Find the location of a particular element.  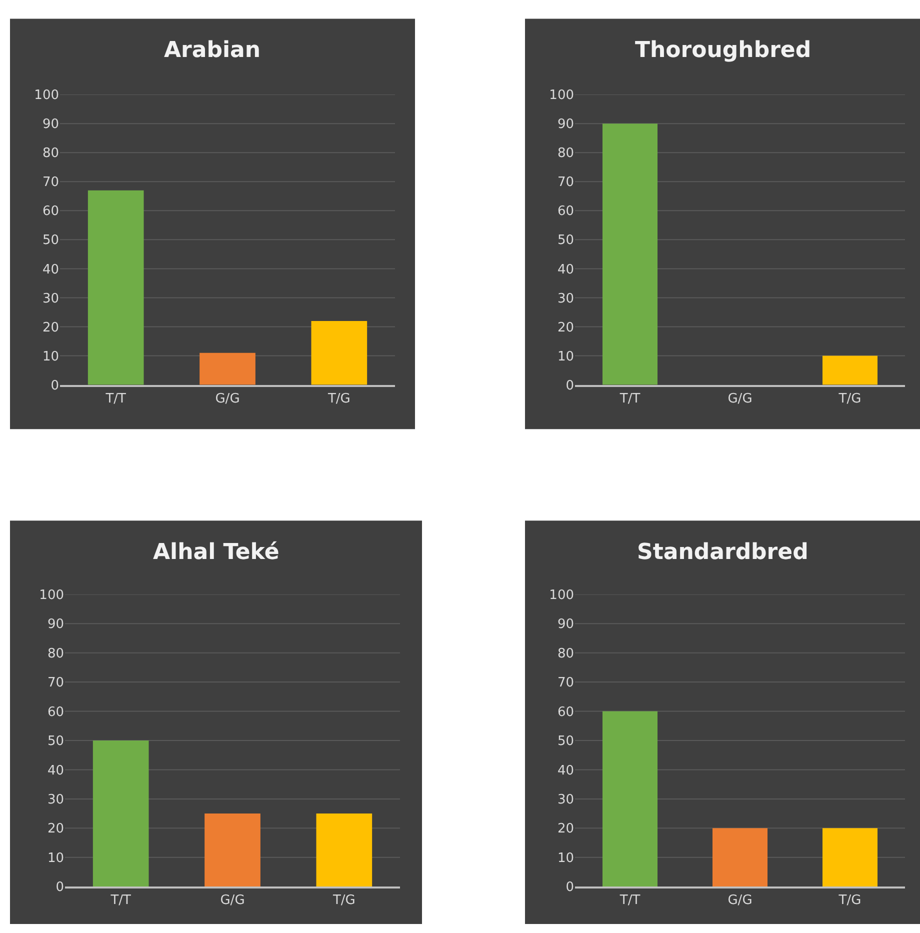

chart-title: Standardbred is located at coordinates (722, 552).